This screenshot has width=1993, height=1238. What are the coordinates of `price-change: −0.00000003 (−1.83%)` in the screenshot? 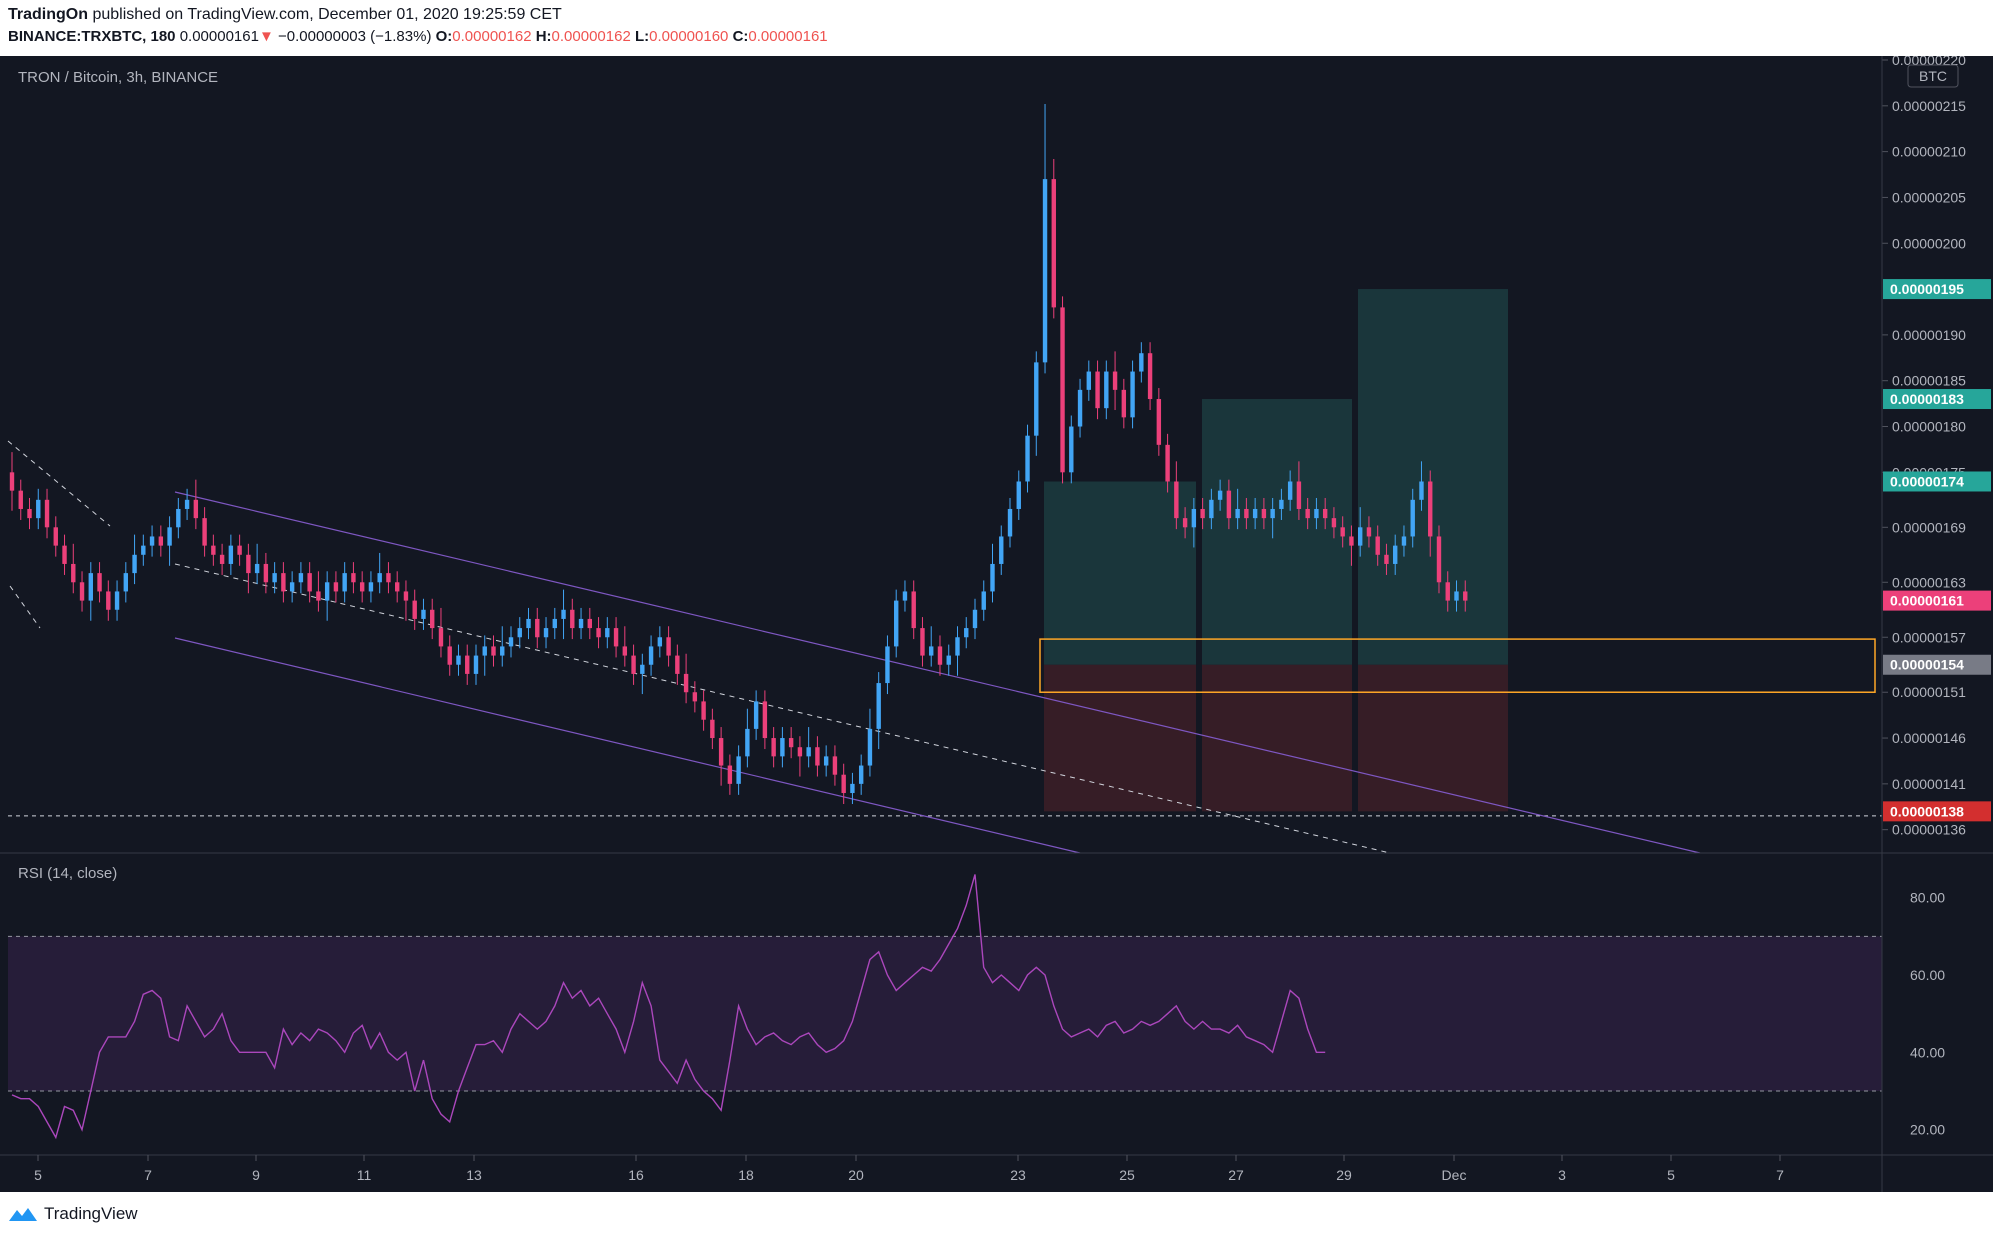 It's located at (354, 36).